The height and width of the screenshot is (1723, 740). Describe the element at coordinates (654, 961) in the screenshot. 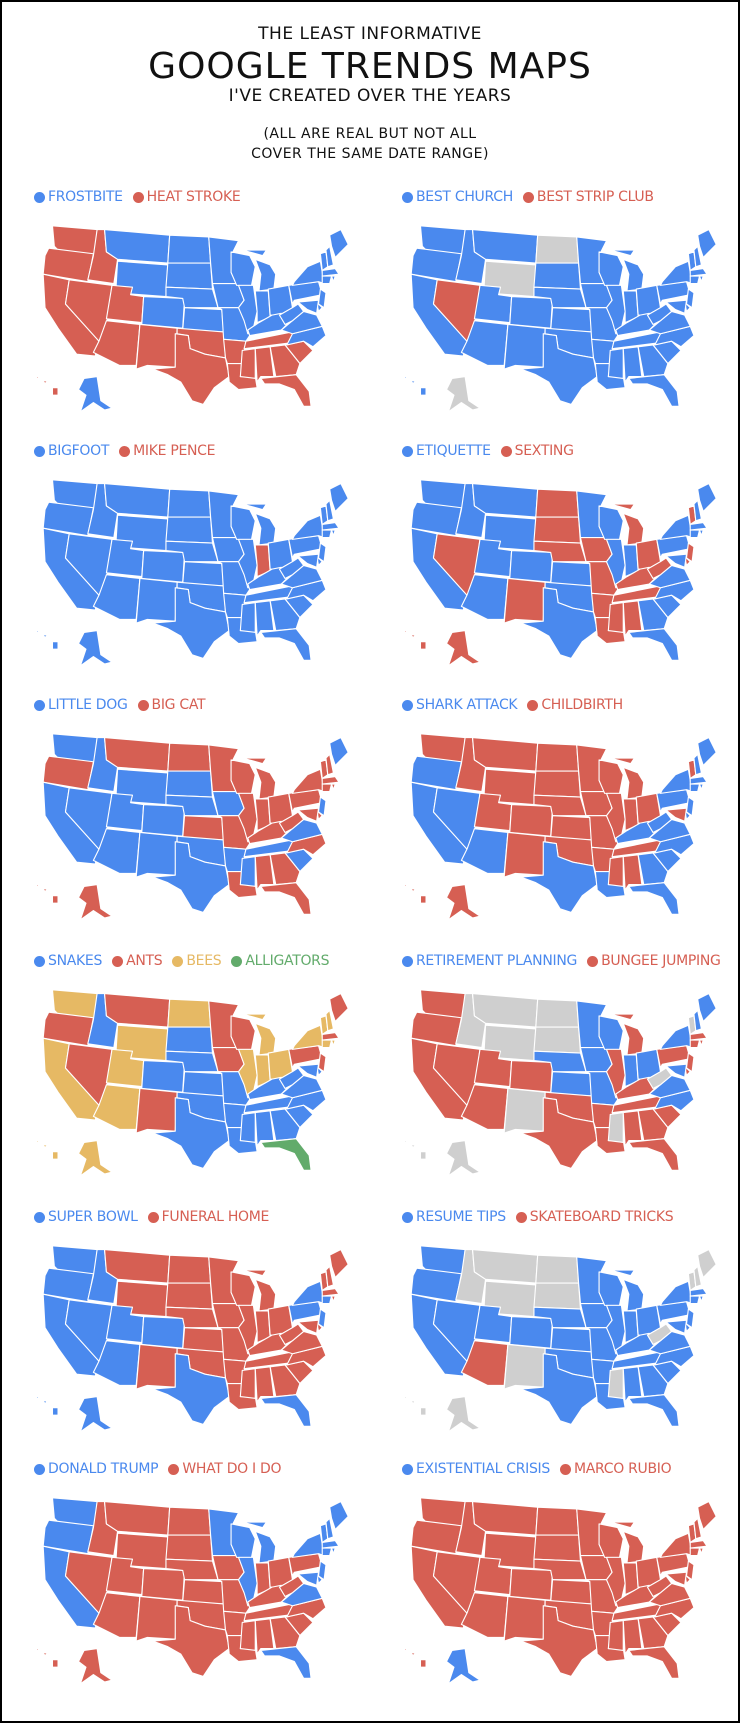

I see `legend-item: BUNGEE JUMPING` at that location.